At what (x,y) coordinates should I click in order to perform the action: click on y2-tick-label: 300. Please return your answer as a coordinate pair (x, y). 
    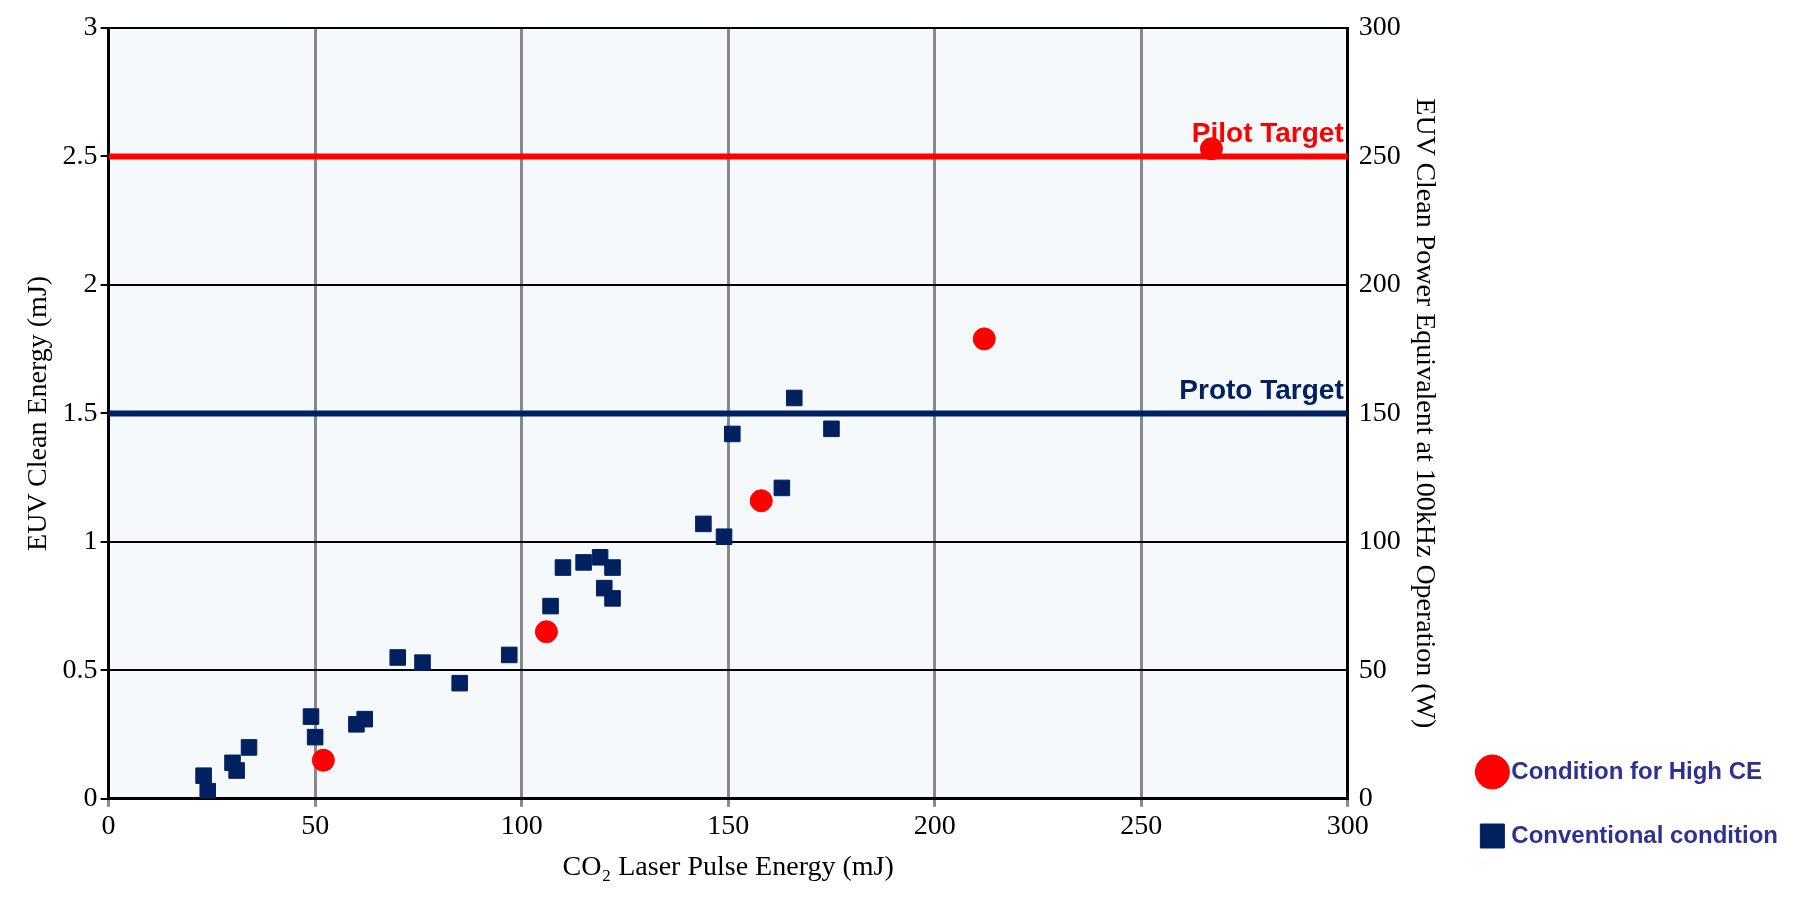
    Looking at the image, I should click on (1379, 26).